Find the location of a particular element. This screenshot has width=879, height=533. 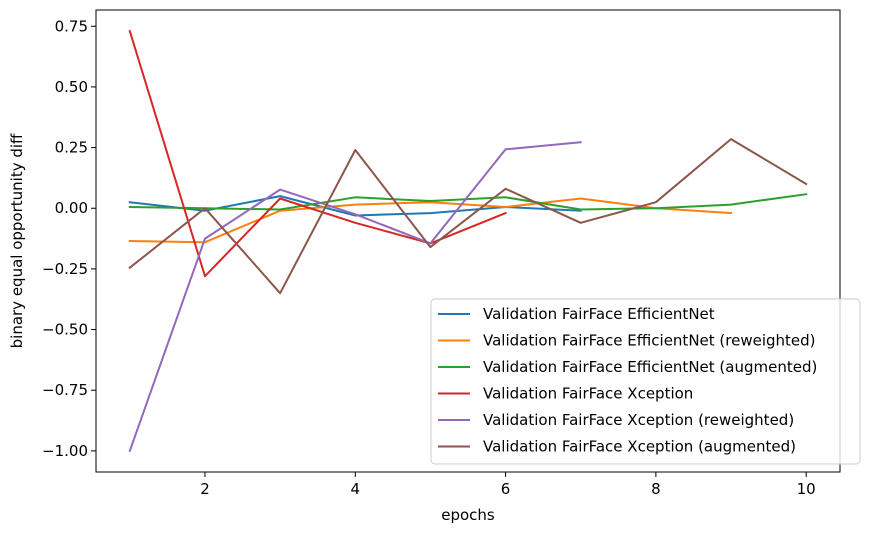

x-axis: 2 4 6 8 10 is located at coordinates (508, 485).